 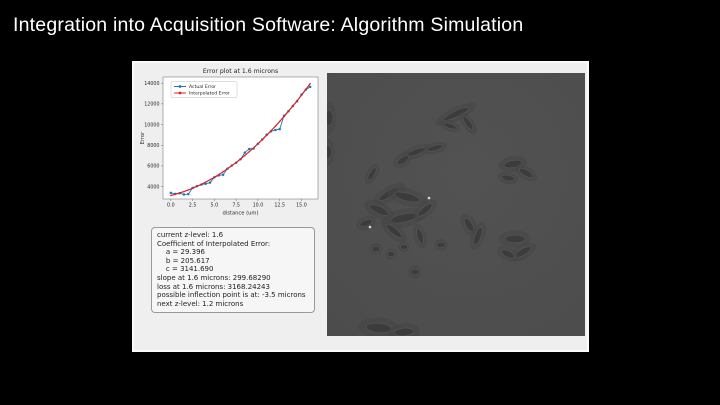 What do you see at coordinates (240, 214) in the screenshot?
I see `x-axis-label: distance (um)` at bounding box center [240, 214].